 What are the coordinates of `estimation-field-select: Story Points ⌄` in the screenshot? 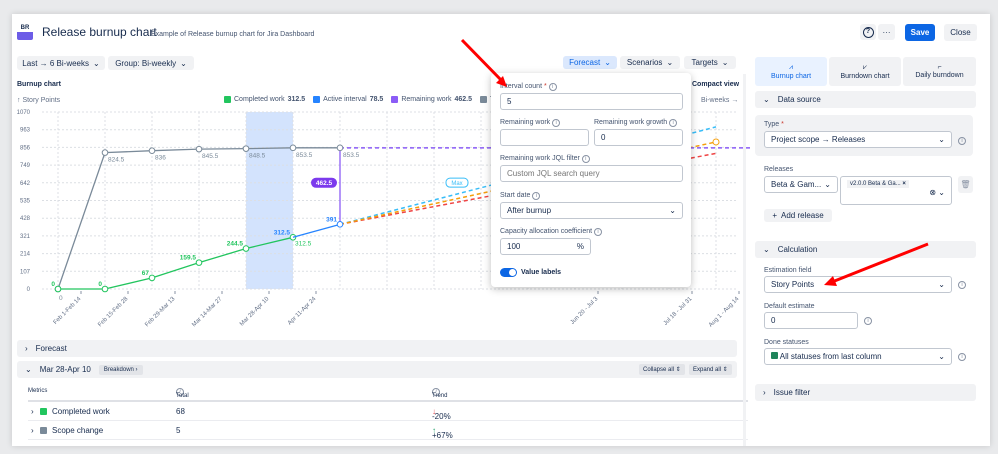 It's located at (858, 284).